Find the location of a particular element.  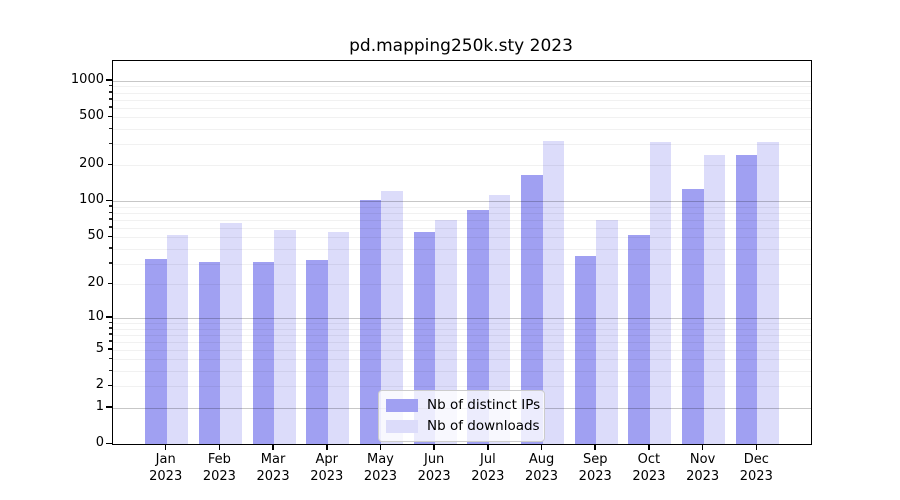

bar-ips-oct is located at coordinates (639, 339).